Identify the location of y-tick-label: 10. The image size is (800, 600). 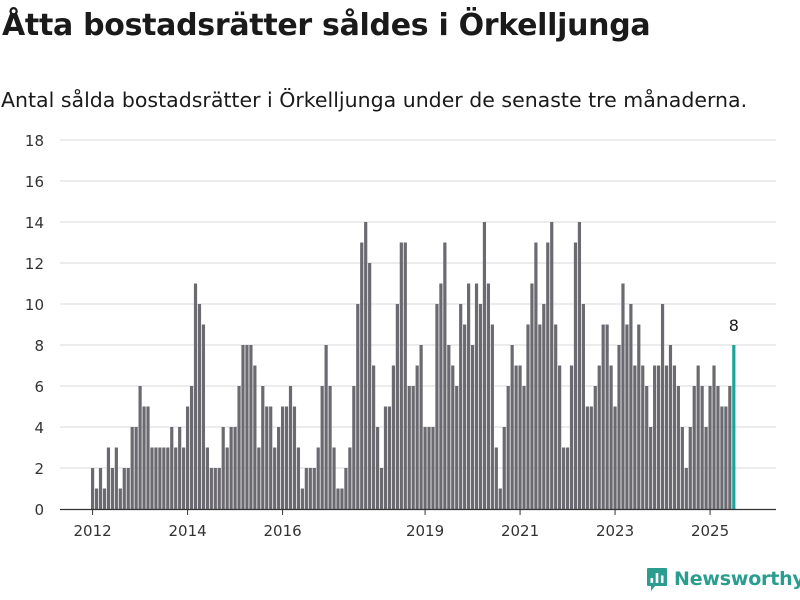
(34, 305).